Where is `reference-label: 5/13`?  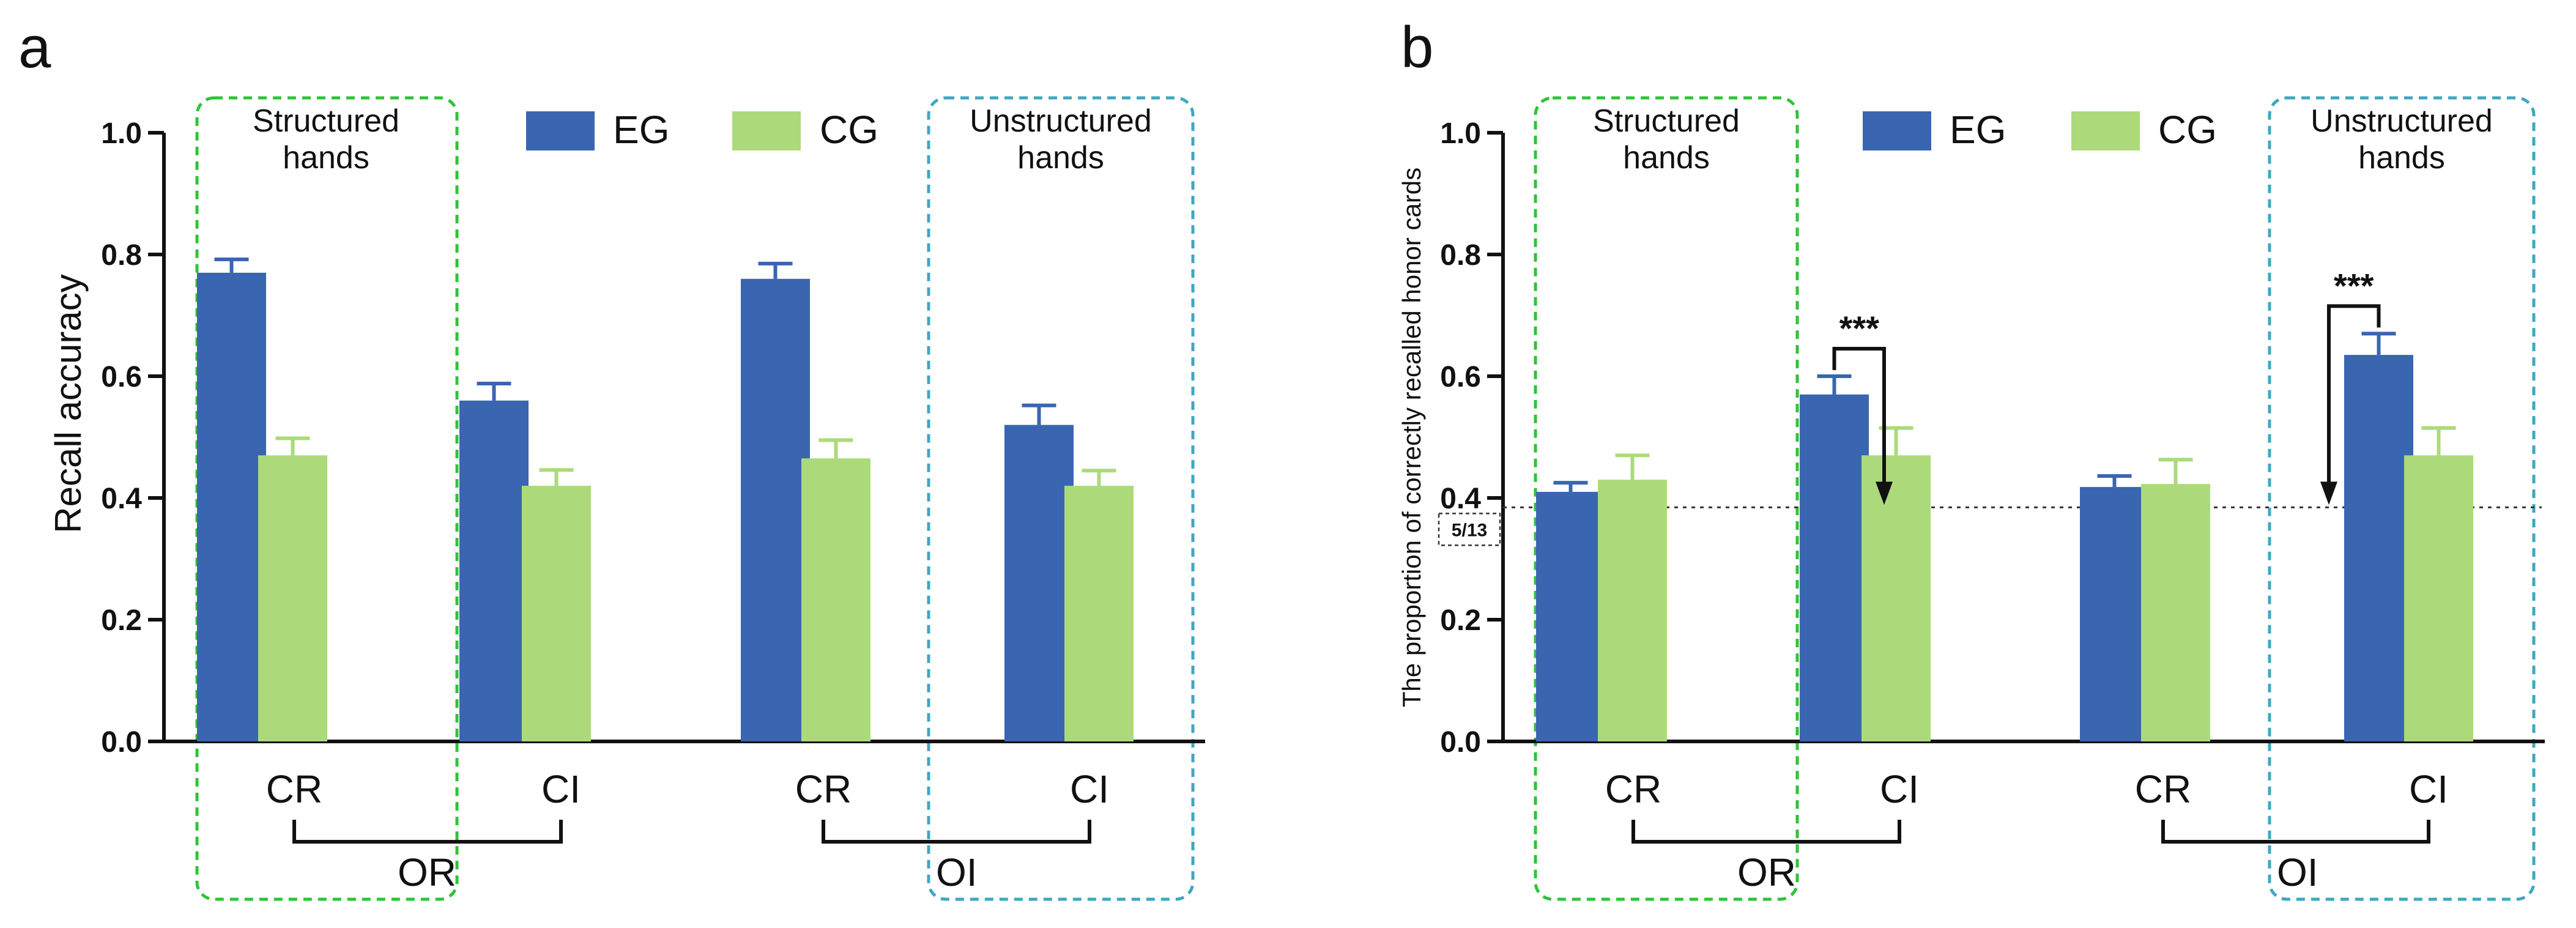 reference-label: 5/13 is located at coordinates (1469, 530).